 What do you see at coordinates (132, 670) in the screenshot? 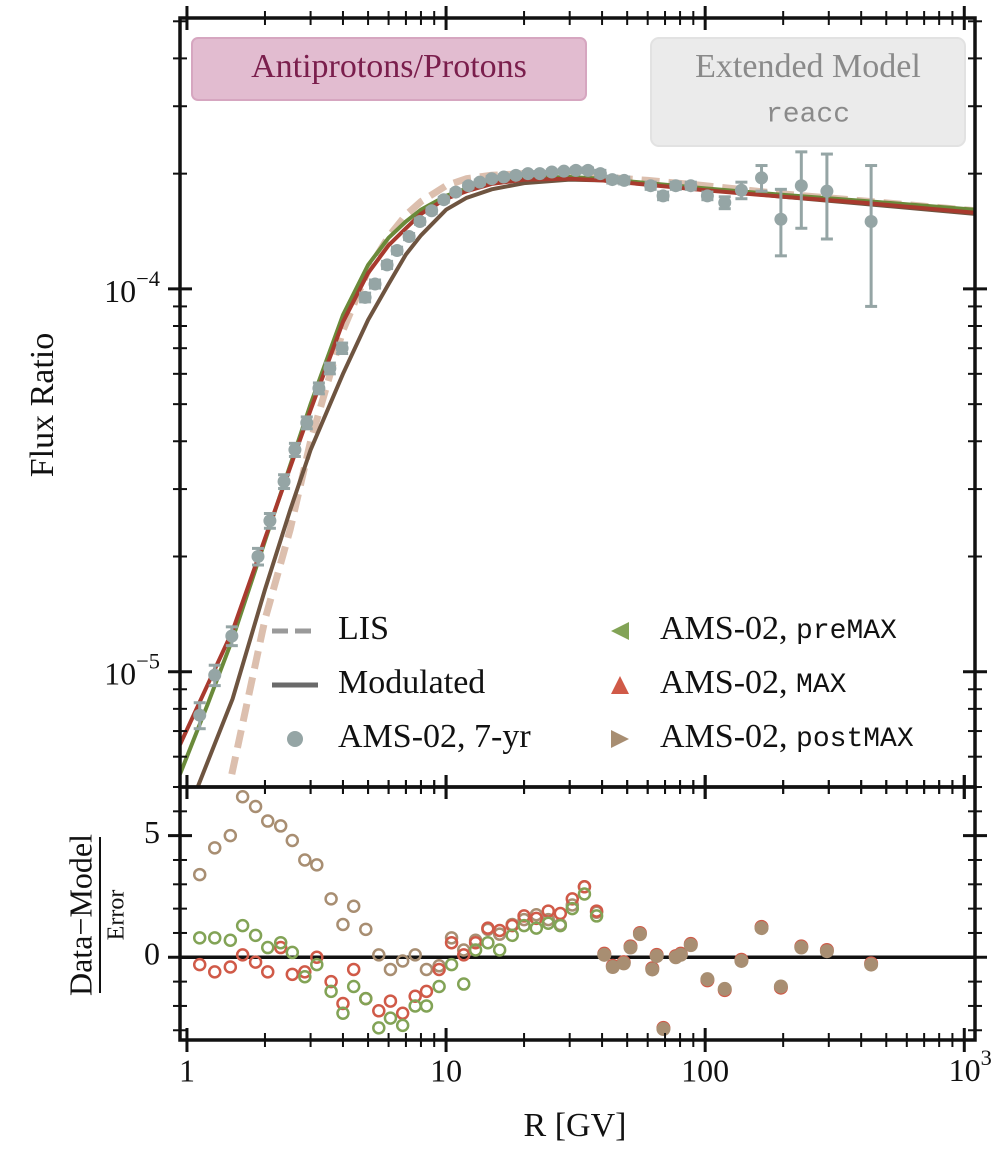
I see `y-tick-label: 10⁻⁵` at bounding box center [132, 670].